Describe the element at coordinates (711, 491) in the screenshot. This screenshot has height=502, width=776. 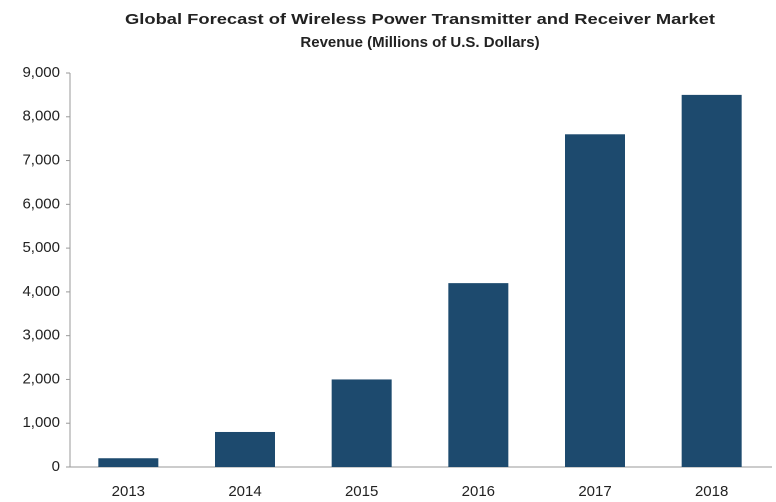
I see `x-tick-label: 2018` at that location.